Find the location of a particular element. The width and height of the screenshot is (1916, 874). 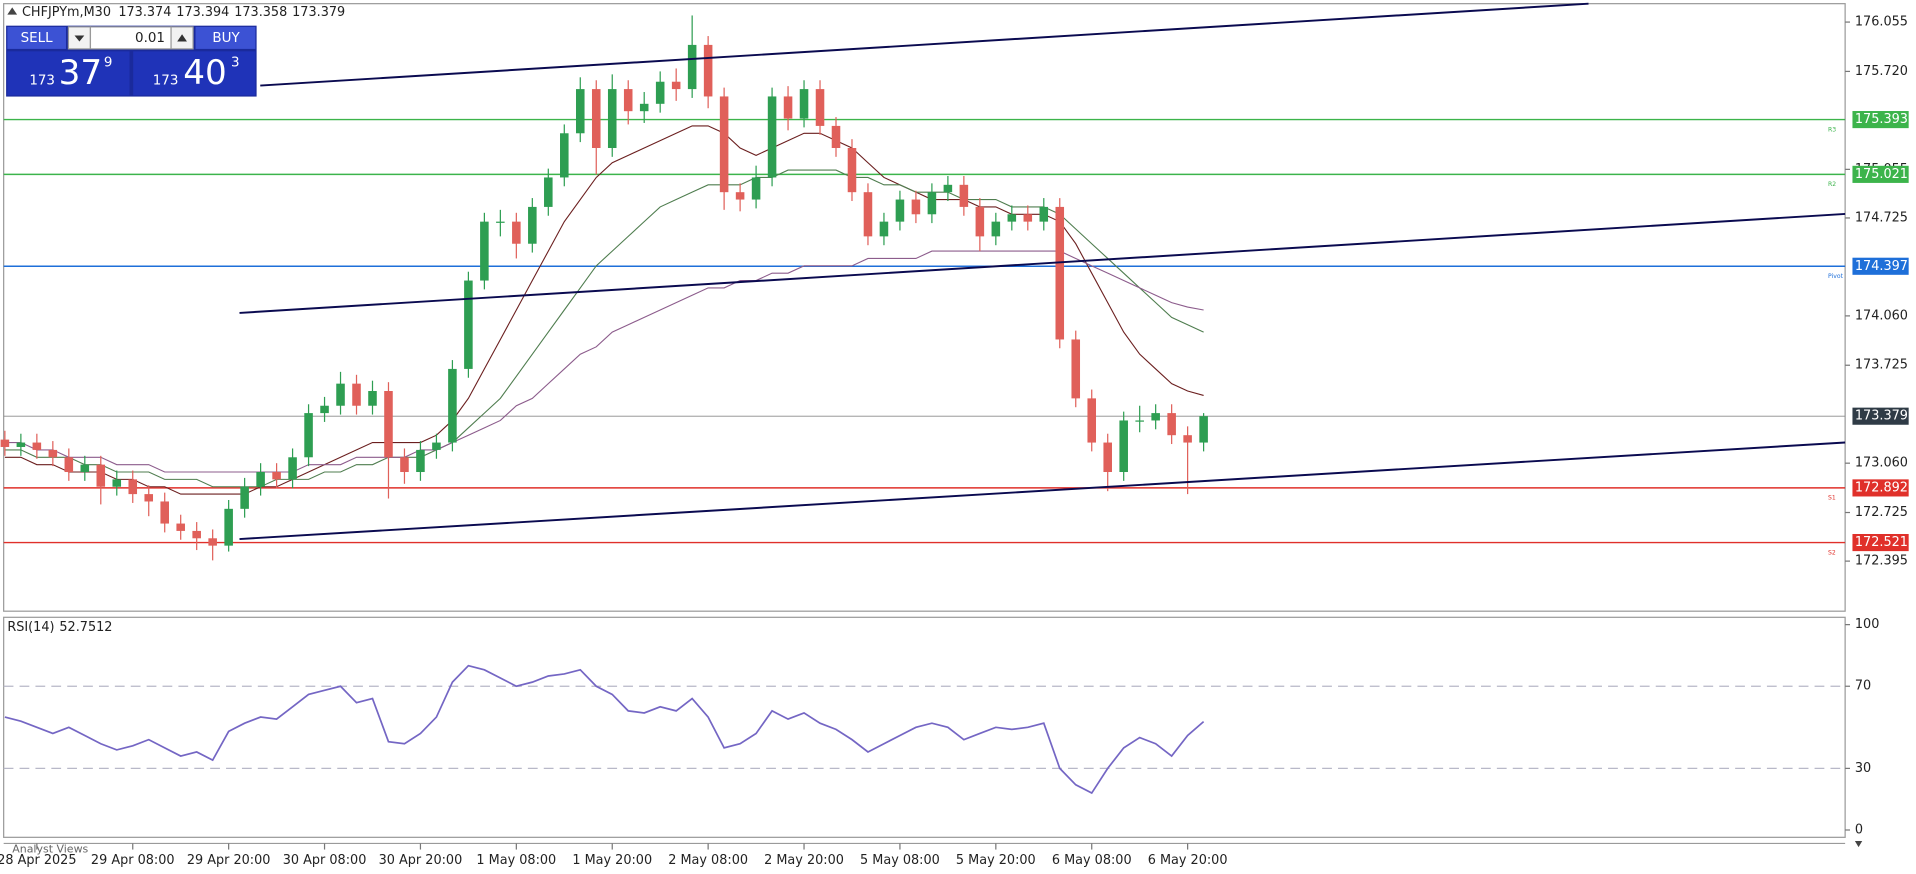

low: 173.358 is located at coordinates (260, 12).